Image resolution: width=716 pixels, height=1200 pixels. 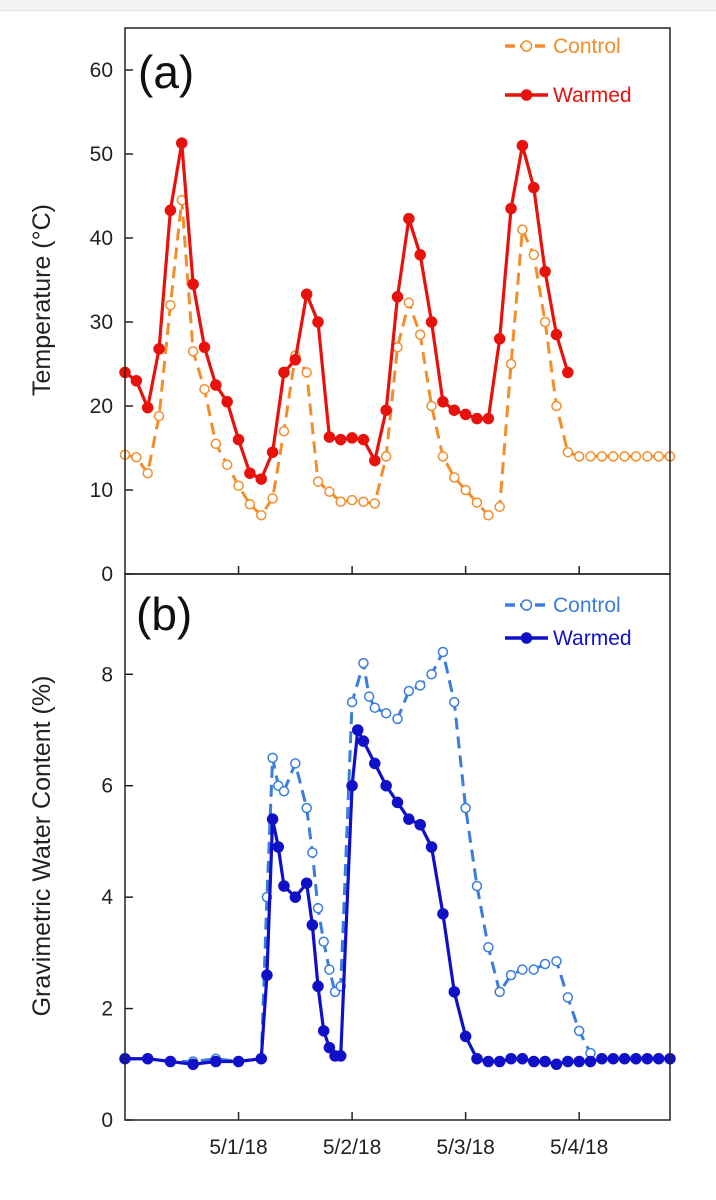 What do you see at coordinates (352, 1147) in the screenshot?
I see `x-tick-label: 5/2/18` at bounding box center [352, 1147].